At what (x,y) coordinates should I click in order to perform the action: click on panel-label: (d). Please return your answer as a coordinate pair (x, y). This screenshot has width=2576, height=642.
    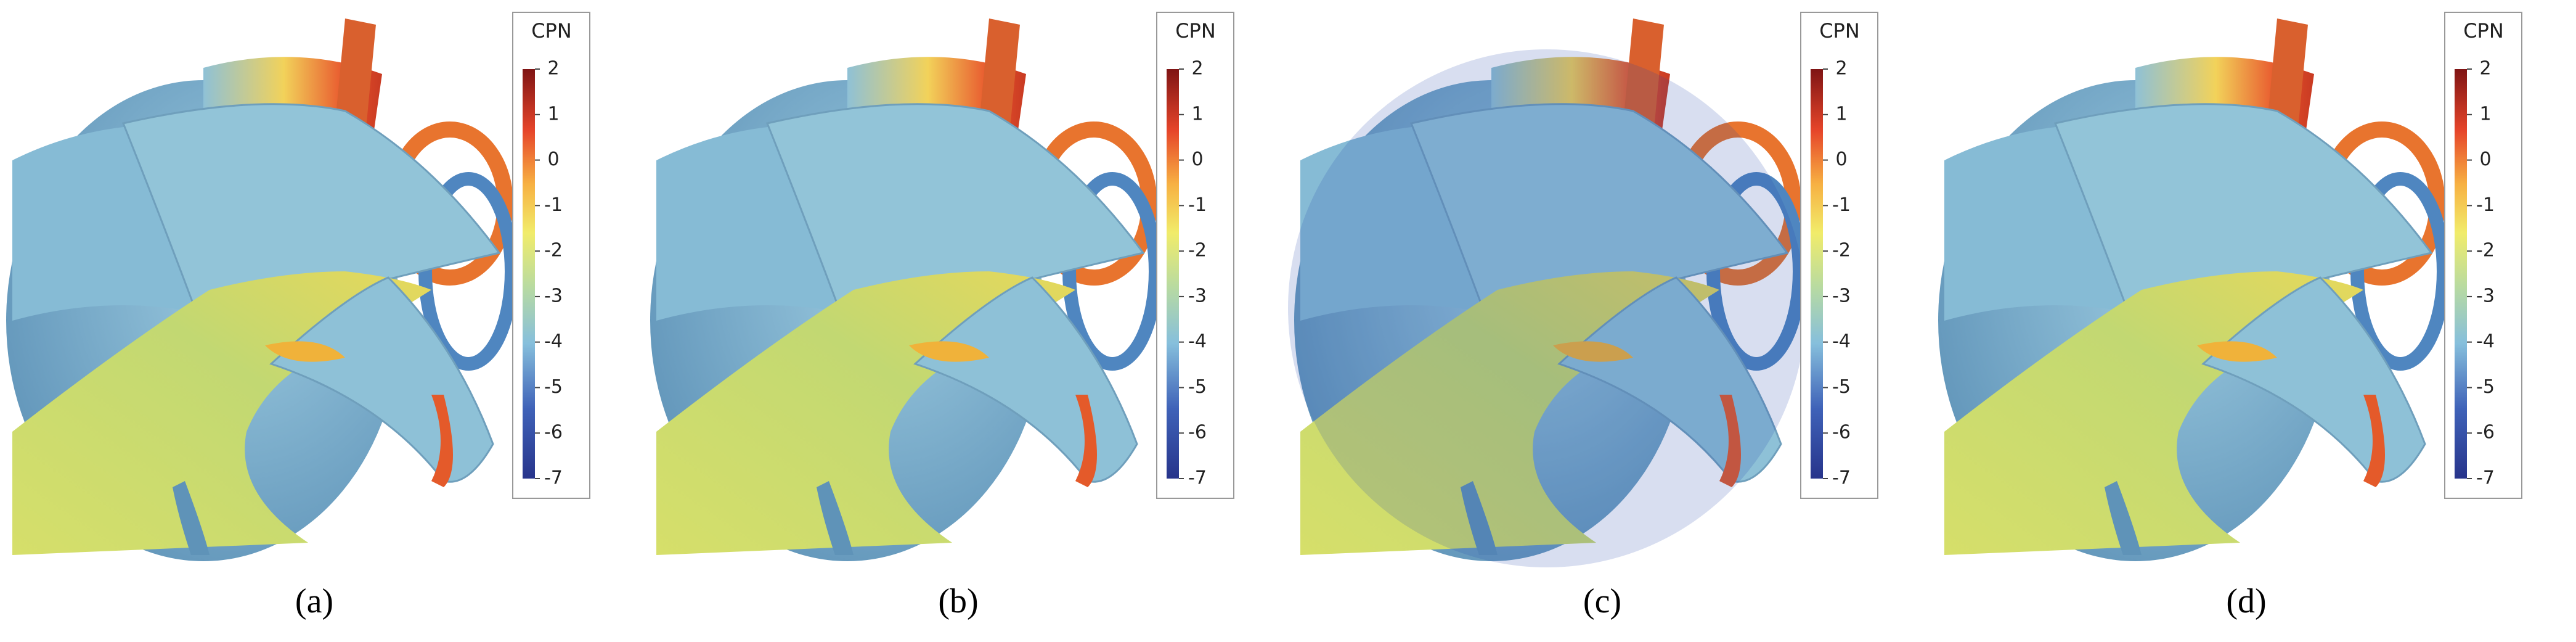
    Looking at the image, I should click on (2246, 601).